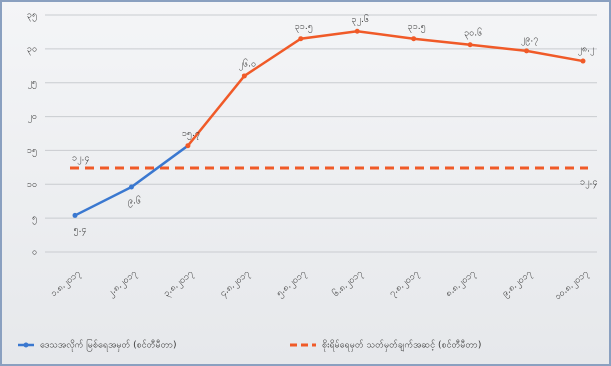  Describe the element at coordinates (32, 16) in the screenshot. I see `y-tick-label: ၃၅` at that location.